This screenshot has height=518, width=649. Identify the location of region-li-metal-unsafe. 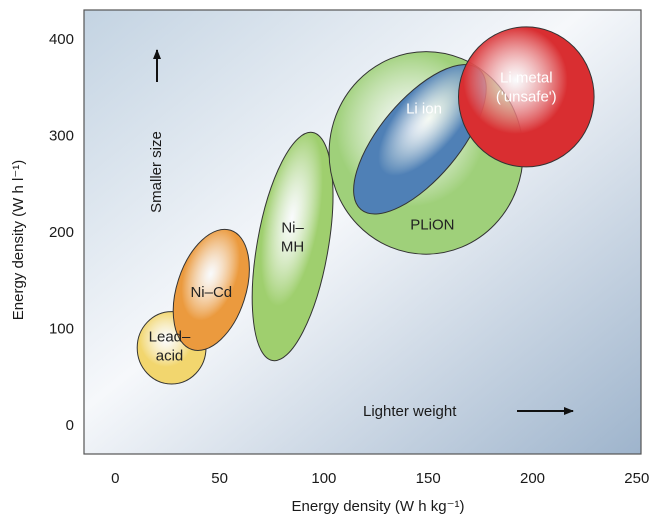
(526, 97).